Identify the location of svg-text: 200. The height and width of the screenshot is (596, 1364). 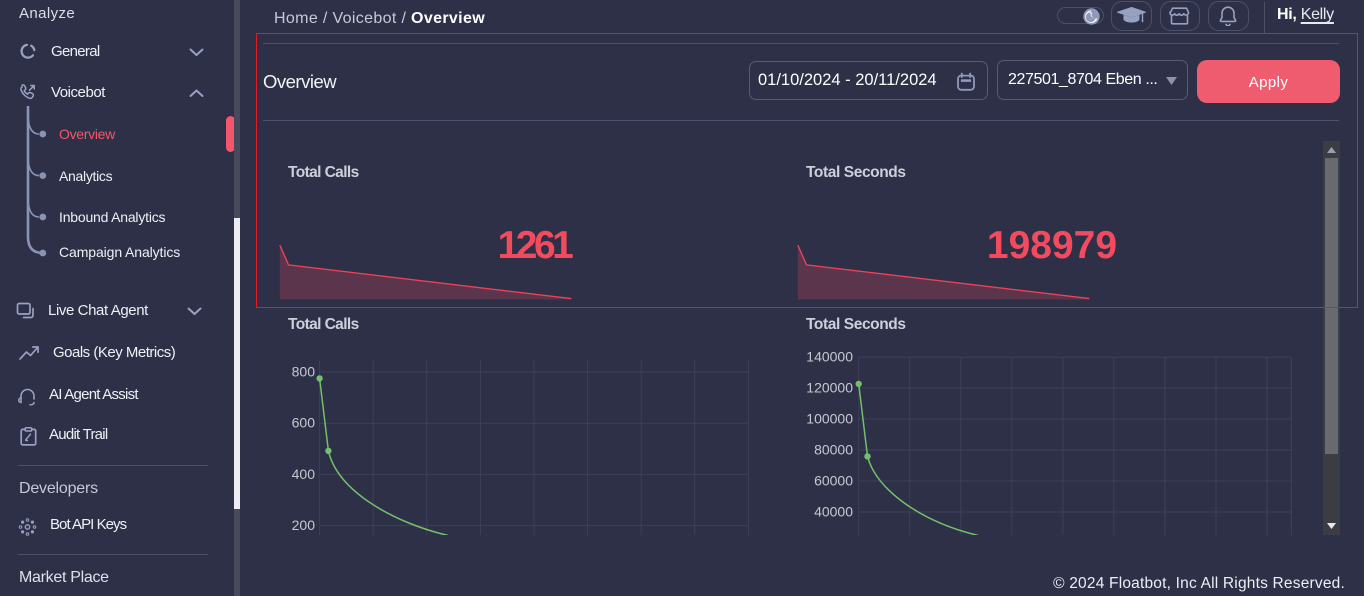
(304, 525).